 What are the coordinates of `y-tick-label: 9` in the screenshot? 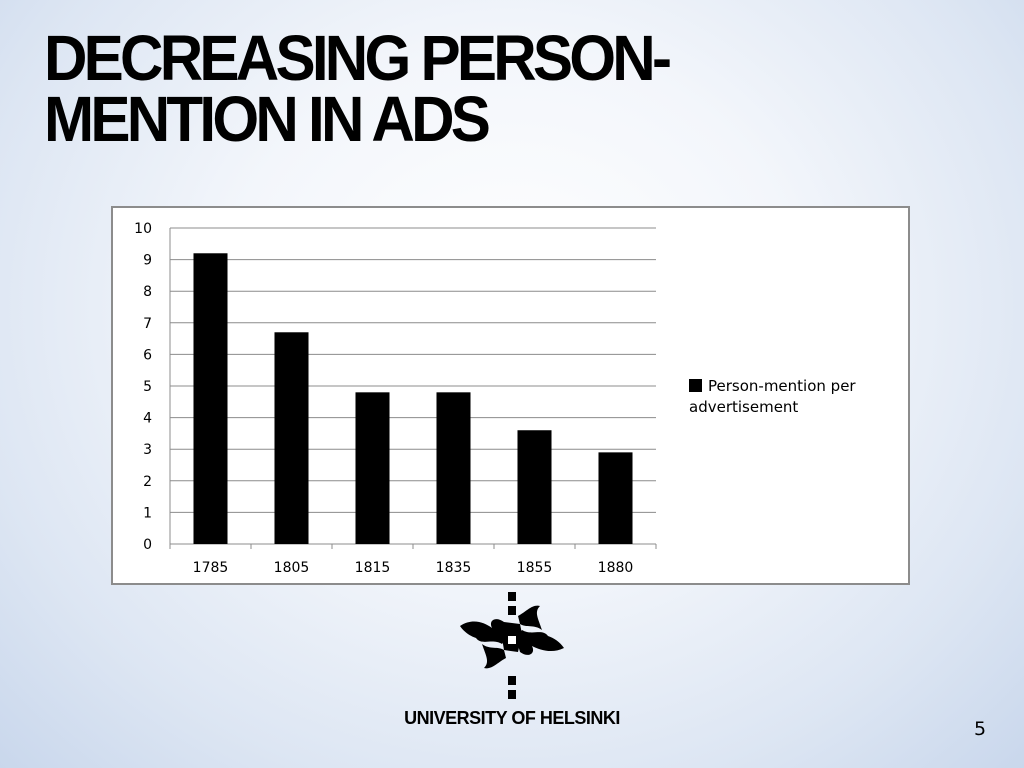 It's located at (147, 261).